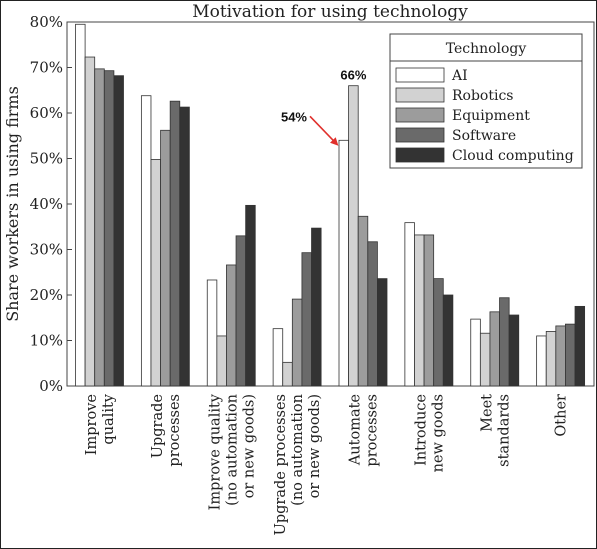  Describe the element at coordinates (51, 386) in the screenshot. I see `y-tick-label: 0%` at that location.